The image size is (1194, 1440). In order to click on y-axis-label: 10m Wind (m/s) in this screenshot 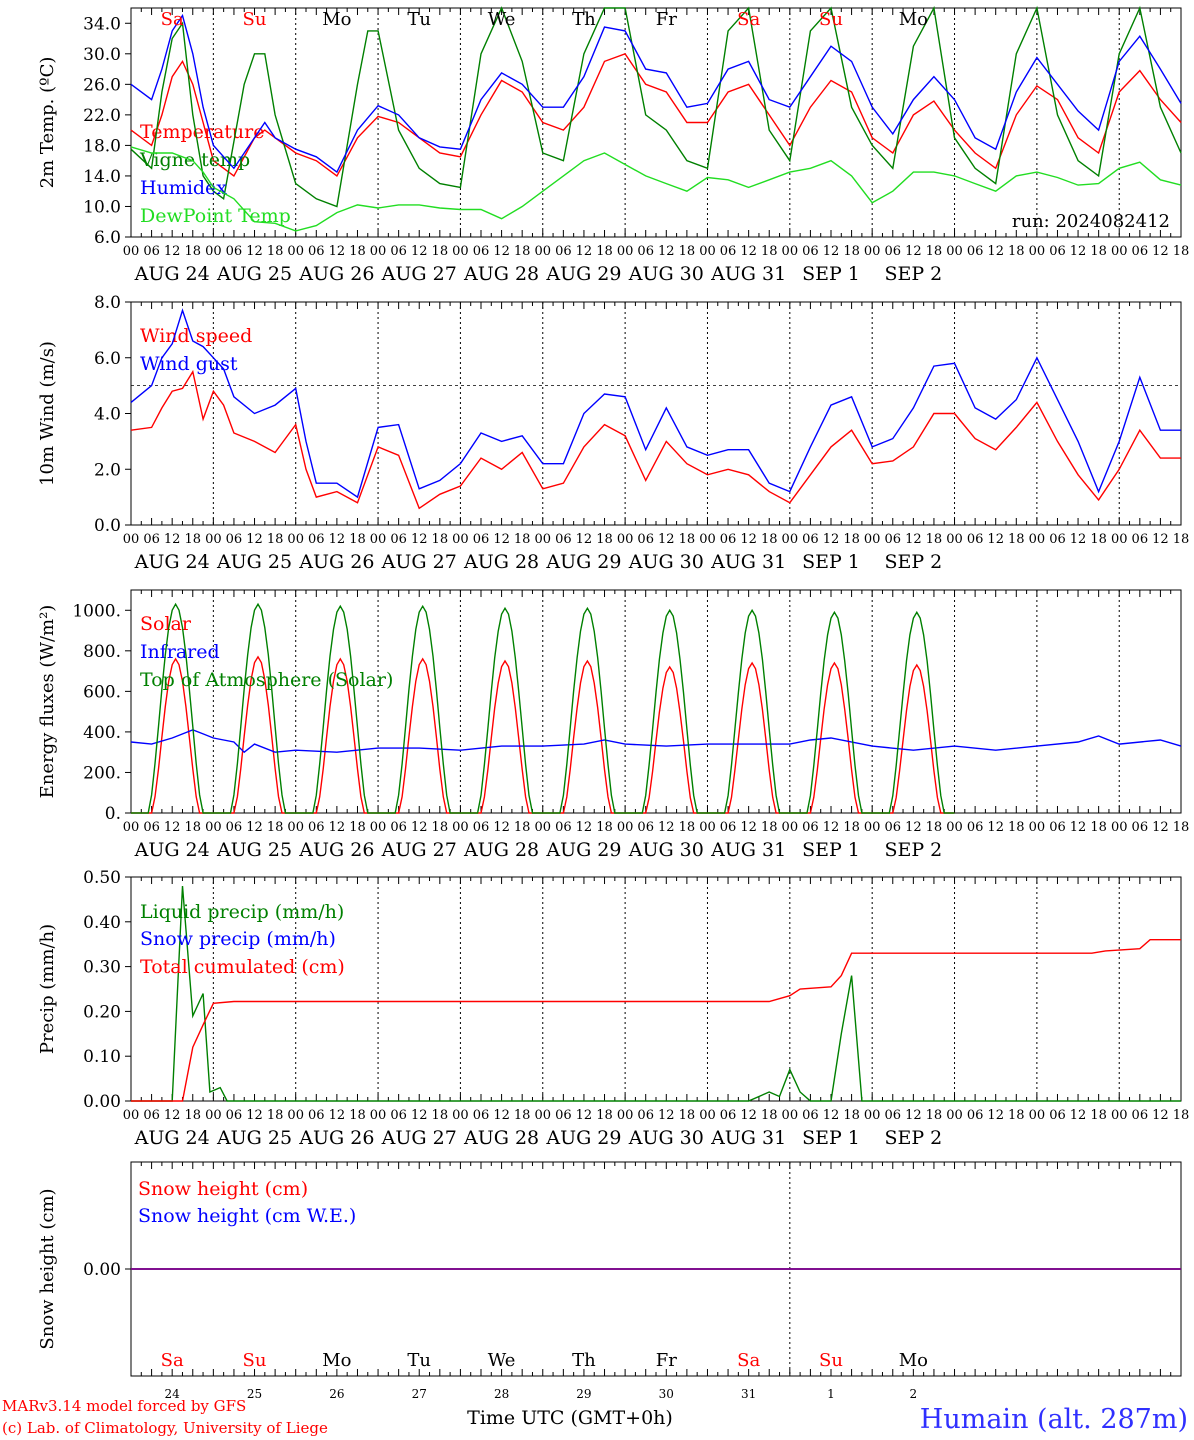, I will do `click(47, 413)`.